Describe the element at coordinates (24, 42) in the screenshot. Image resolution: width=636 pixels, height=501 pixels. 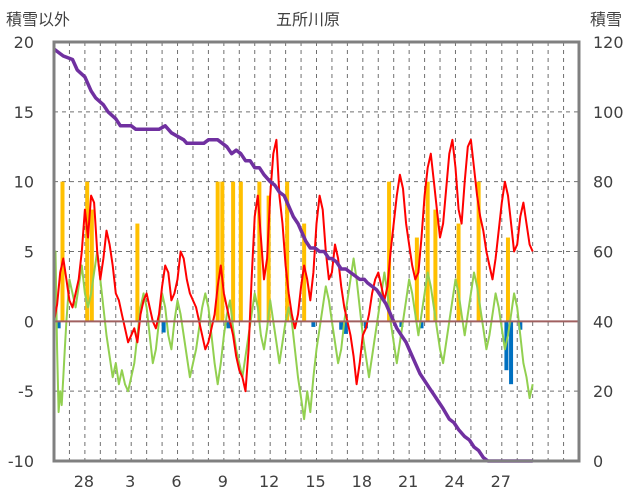
I see `left-tick-label: 20` at that location.